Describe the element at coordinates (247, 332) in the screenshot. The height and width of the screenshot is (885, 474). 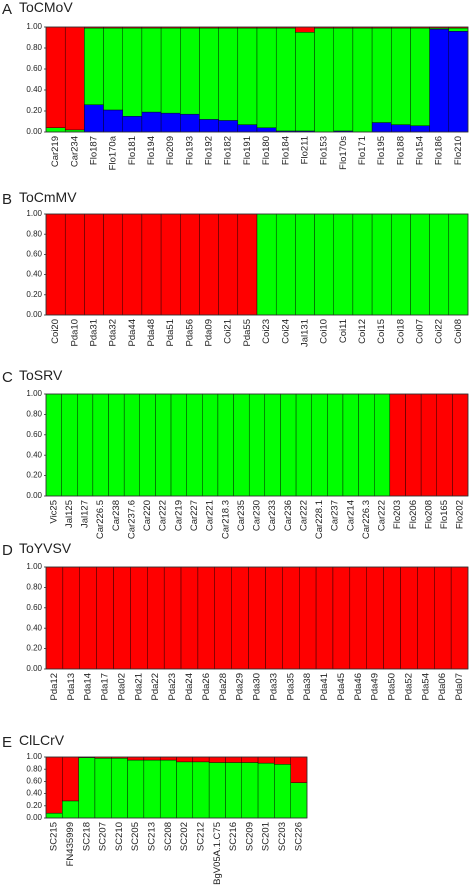
I see `x-tick-label: Pda55` at that location.